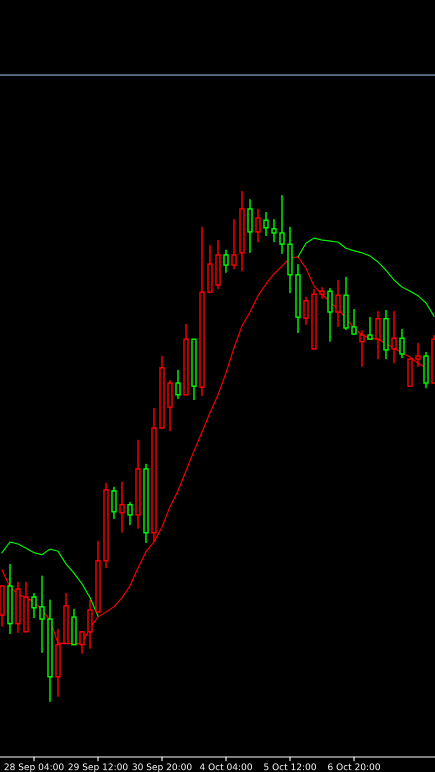  I want to click on x-tick-label: 29 Sep 12:00, so click(98, 767).